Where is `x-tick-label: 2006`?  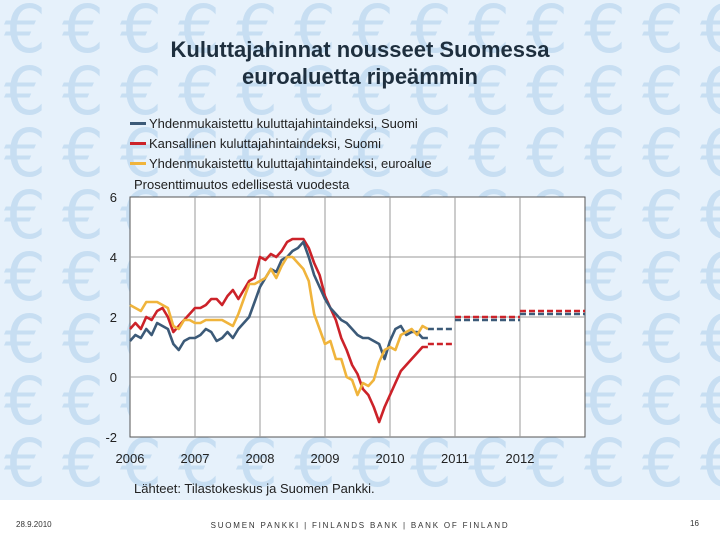
x-tick-label: 2006 is located at coordinates (130, 458).